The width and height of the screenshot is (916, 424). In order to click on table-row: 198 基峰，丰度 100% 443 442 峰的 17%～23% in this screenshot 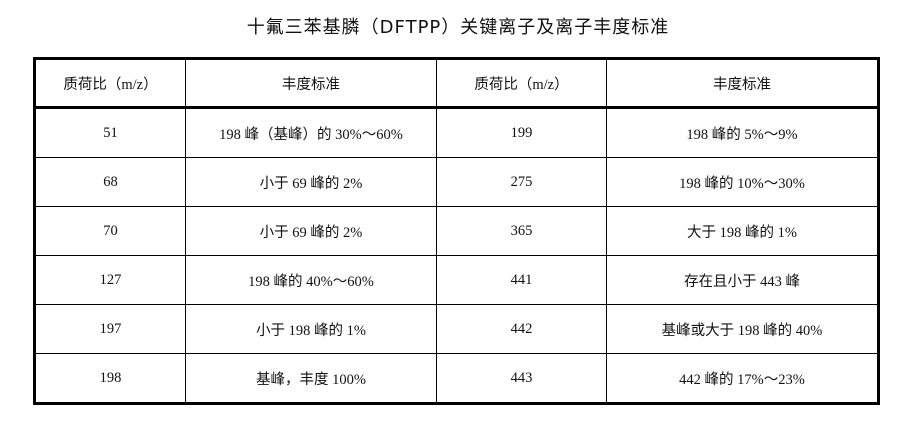, I will do `click(456, 378)`.